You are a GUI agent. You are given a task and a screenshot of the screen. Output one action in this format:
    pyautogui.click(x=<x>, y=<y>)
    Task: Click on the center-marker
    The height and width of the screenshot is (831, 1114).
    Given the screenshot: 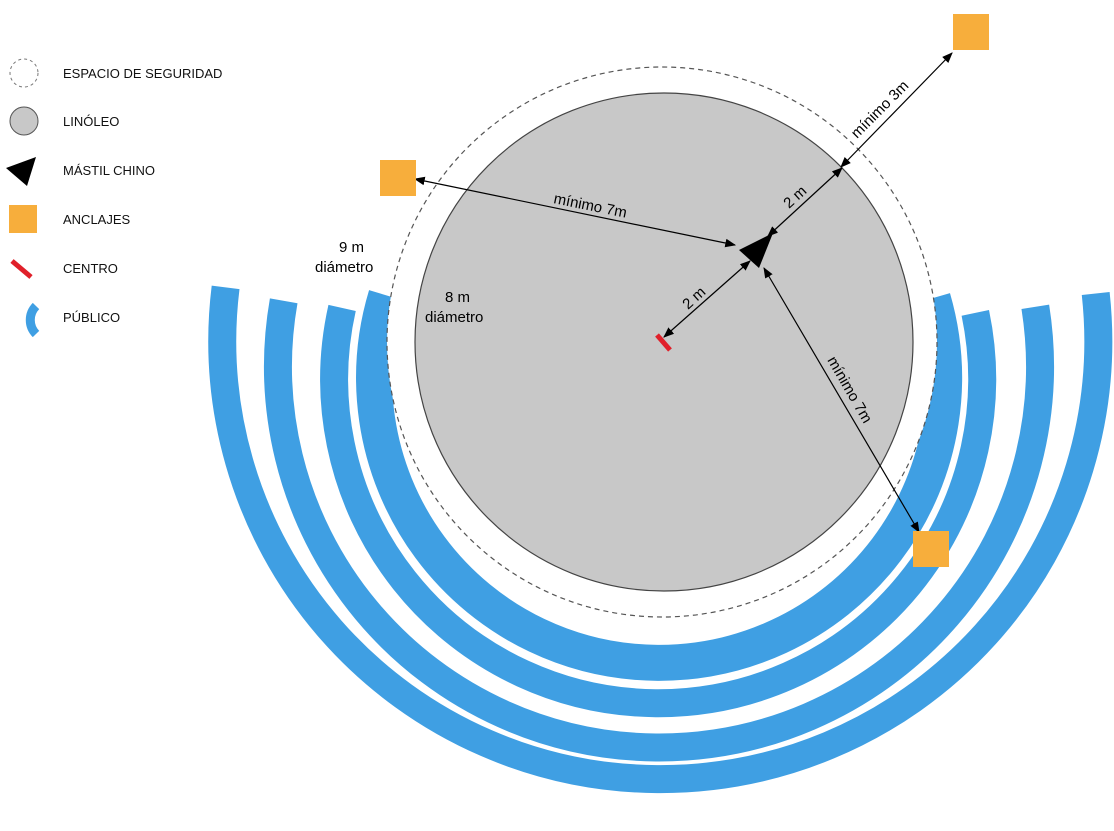 What is the action you would take?
    pyautogui.click(x=663, y=342)
    